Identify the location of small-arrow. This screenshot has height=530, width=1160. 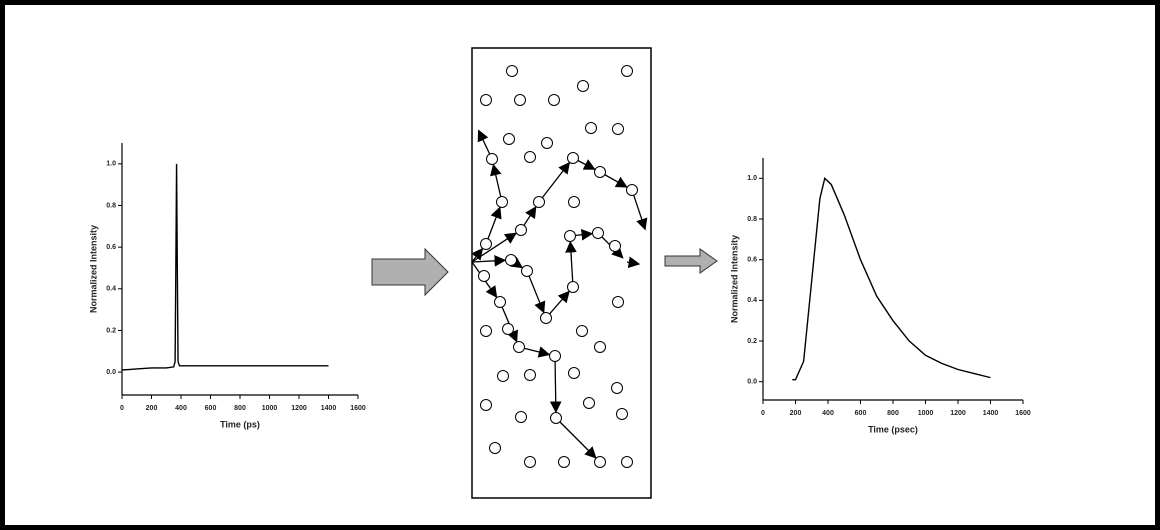
(691, 261).